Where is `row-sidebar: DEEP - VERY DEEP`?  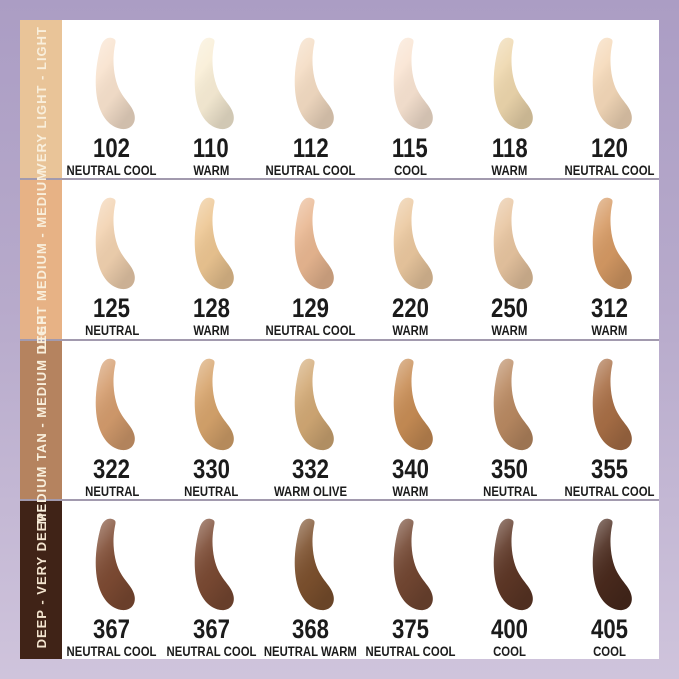
row-sidebar: DEEP - VERY DEEP is located at coordinates (41, 579).